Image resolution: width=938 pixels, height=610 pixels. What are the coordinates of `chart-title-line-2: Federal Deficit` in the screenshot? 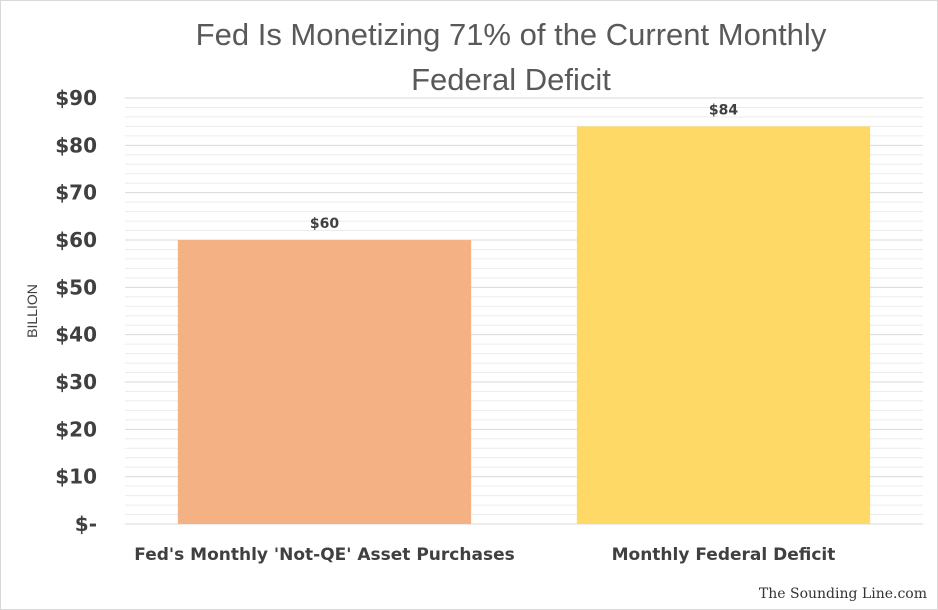 It's located at (511, 79).